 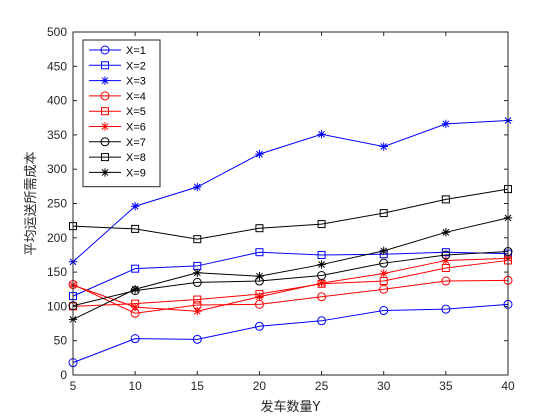 I want to click on legend-box, so click(x=121, y=113).